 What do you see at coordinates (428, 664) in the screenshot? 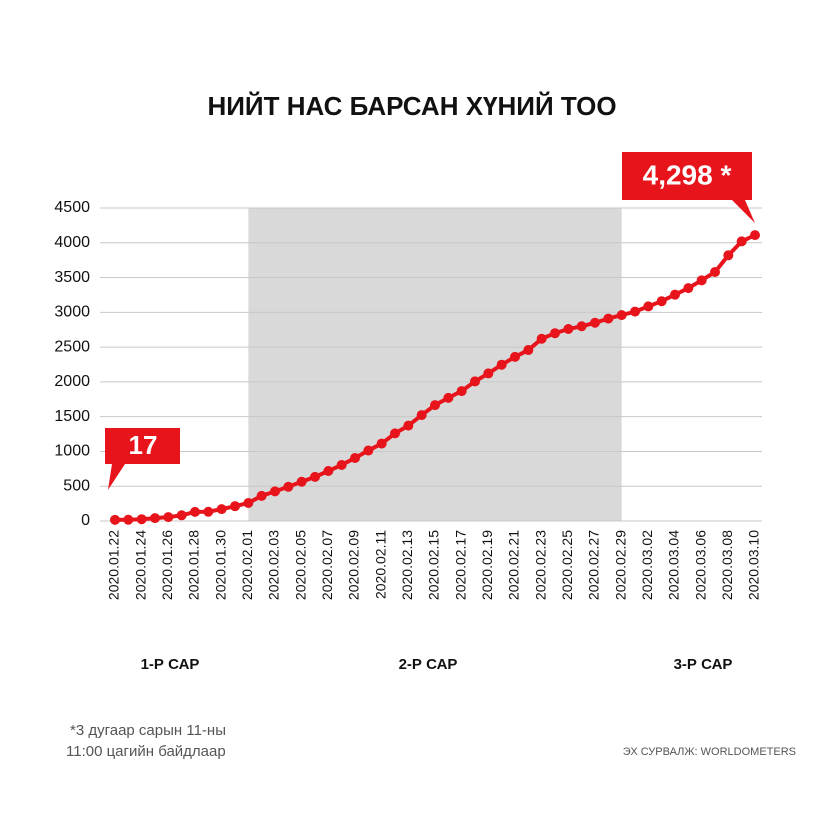
I see `month-label: 2-Р САР` at bounding box center [428, 664].